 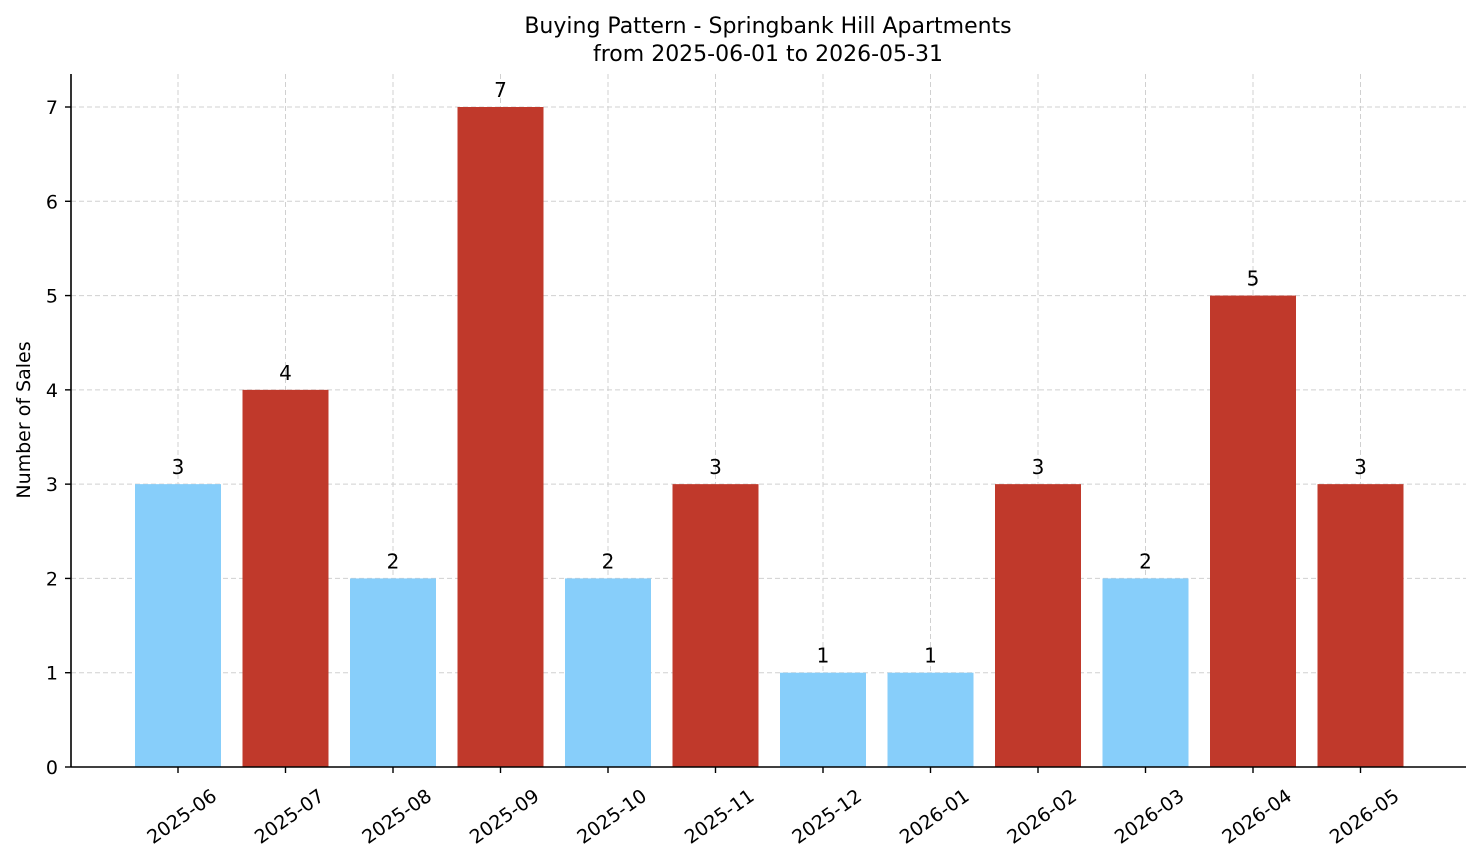 I want to click on y-tick-label: 6, so click(x=52, y=202).